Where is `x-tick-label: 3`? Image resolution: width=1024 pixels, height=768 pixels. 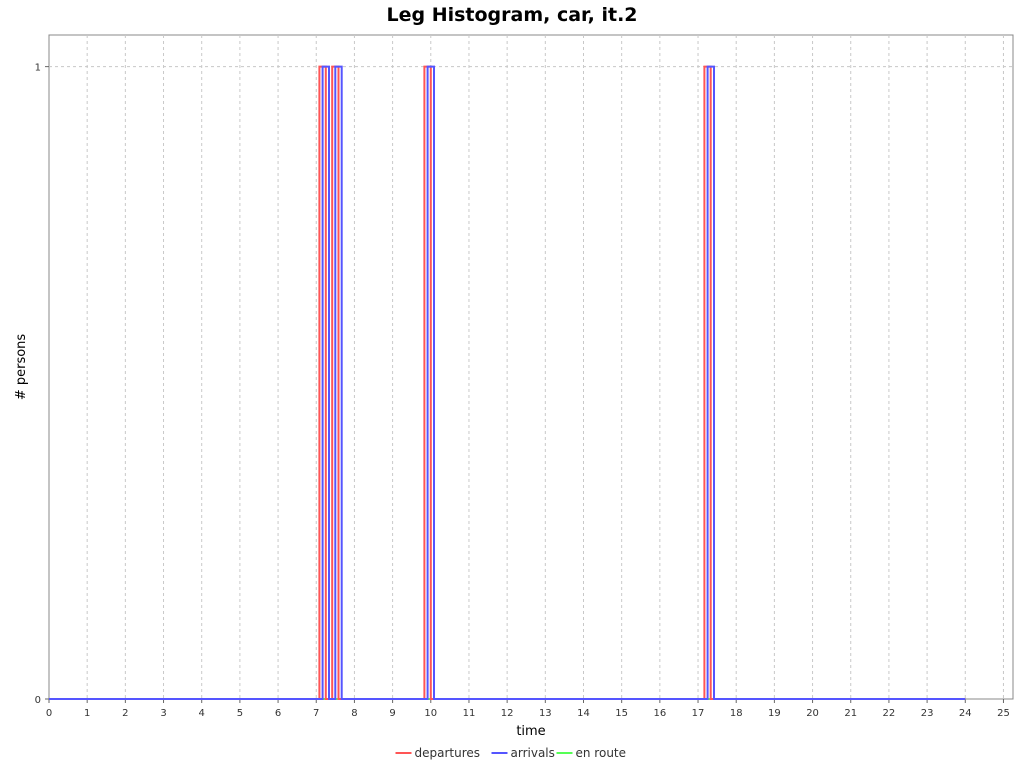 x-tick-label: 3 is located at coordinates (163, 713).